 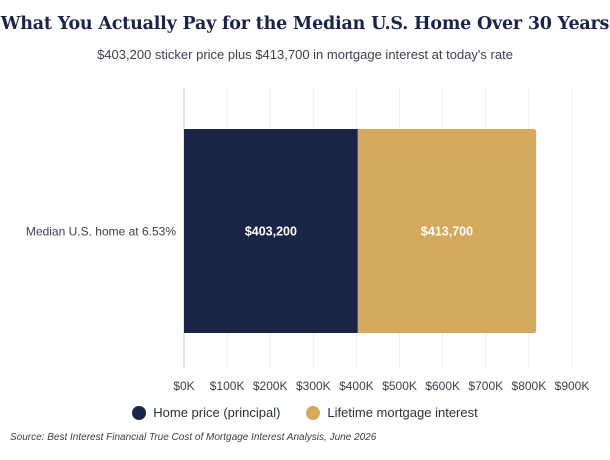 What do you see at coordinates (529, 386) in the screenshot?
I see `x-tick-label: $800K` at bounding box center [529, 386].